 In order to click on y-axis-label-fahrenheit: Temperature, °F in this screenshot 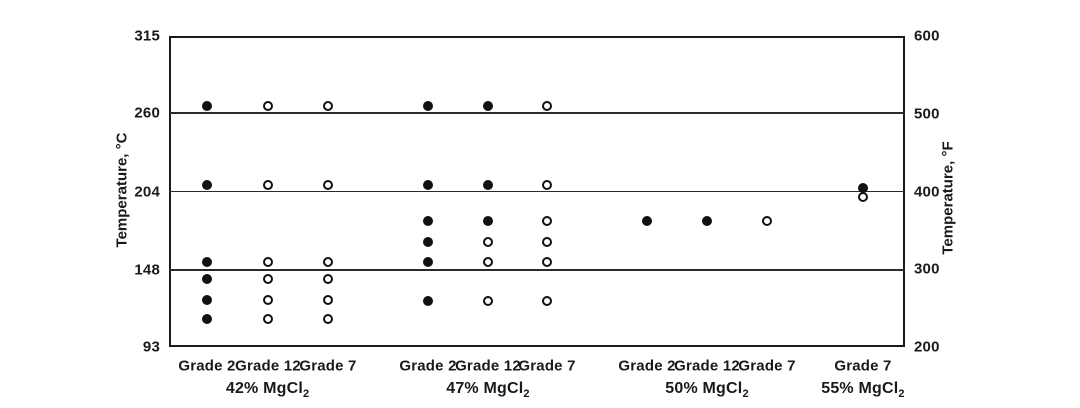, I will do `click(948, 197)`.